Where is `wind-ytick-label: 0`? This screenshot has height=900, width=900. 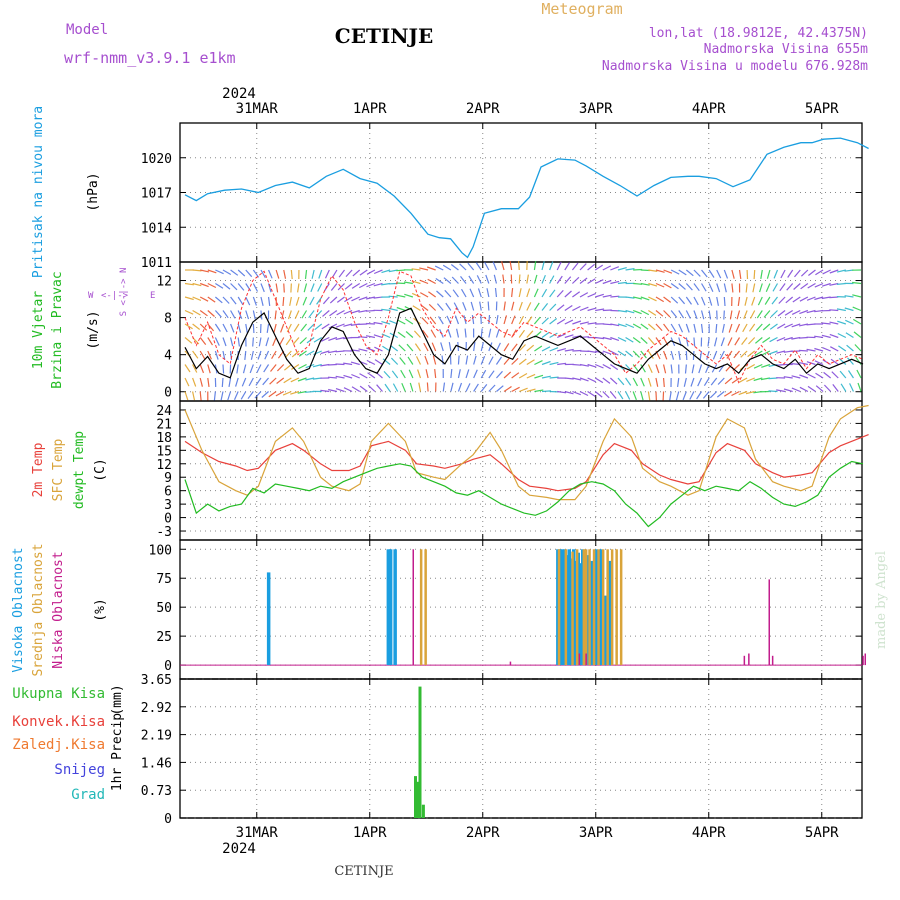
wind-ytick-label: 0 is located at coordinates (168, 393).